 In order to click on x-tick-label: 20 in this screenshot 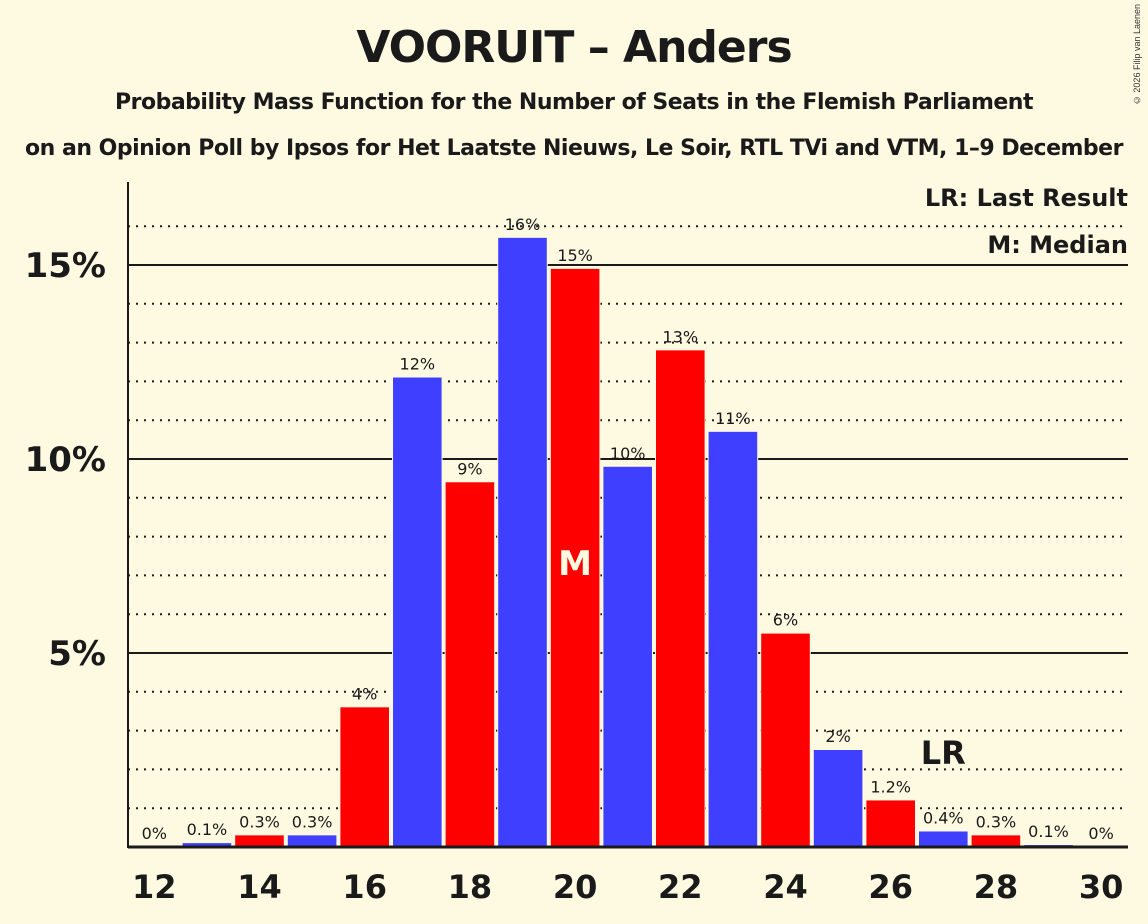, I will do `click(575, 887)`.